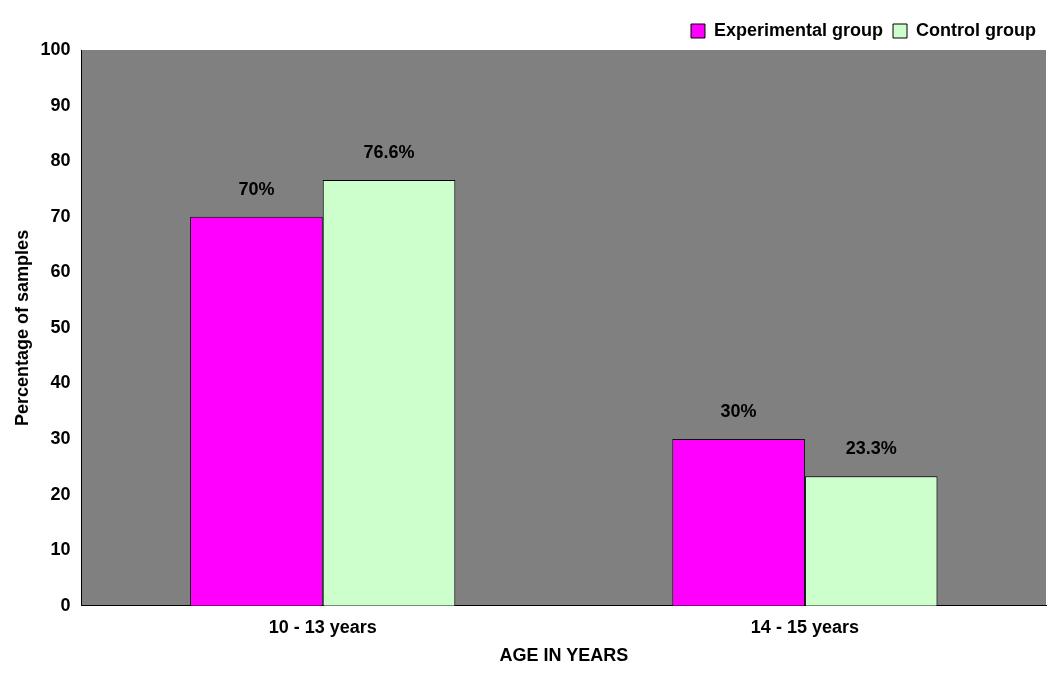 The height and width of the screenshot is (679, 1064). I want to click on y-tick-label: 20, so click(60, 493).